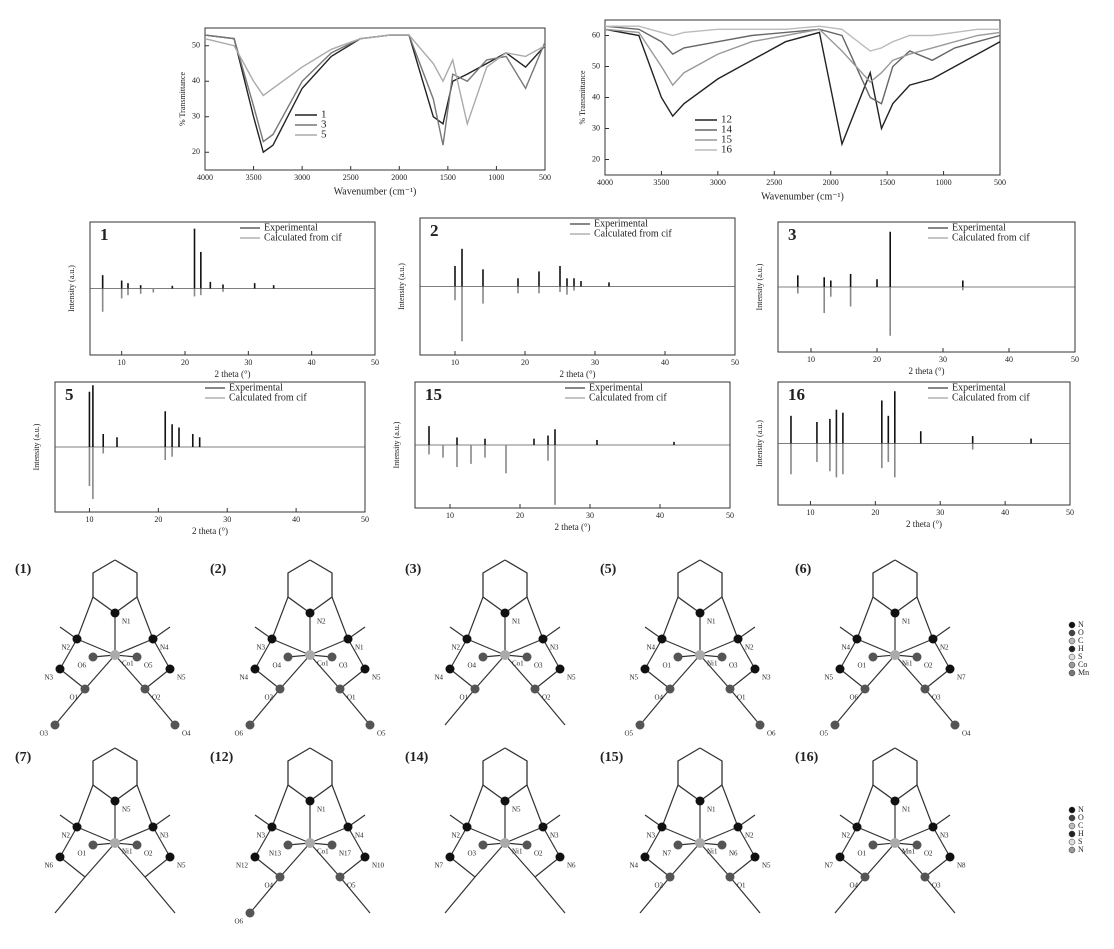 This screenshot has width=1114, height=949. Describe the element at coordinates (378, 866) in the screenshot. I see `atom-label: N10` at that location.